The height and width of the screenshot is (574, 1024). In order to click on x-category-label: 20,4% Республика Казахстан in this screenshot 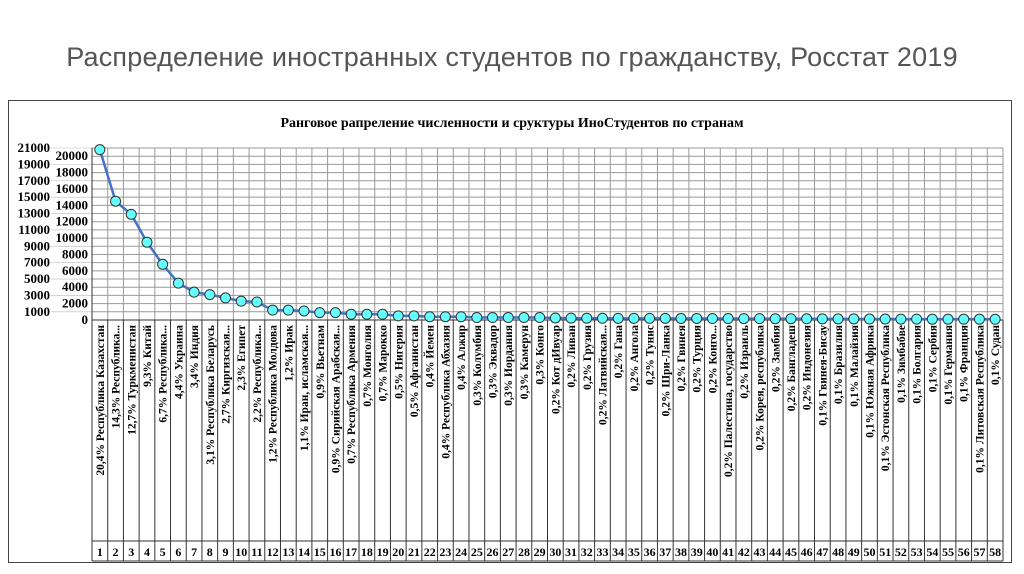, I will do `click(101, 400)`.